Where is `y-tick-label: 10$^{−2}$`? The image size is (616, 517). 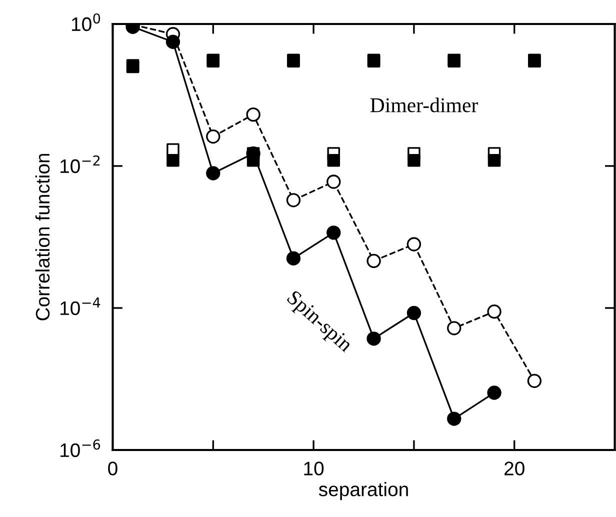 y-tick-label: 10$^{−2}$ is located at coordinates (80, 164).